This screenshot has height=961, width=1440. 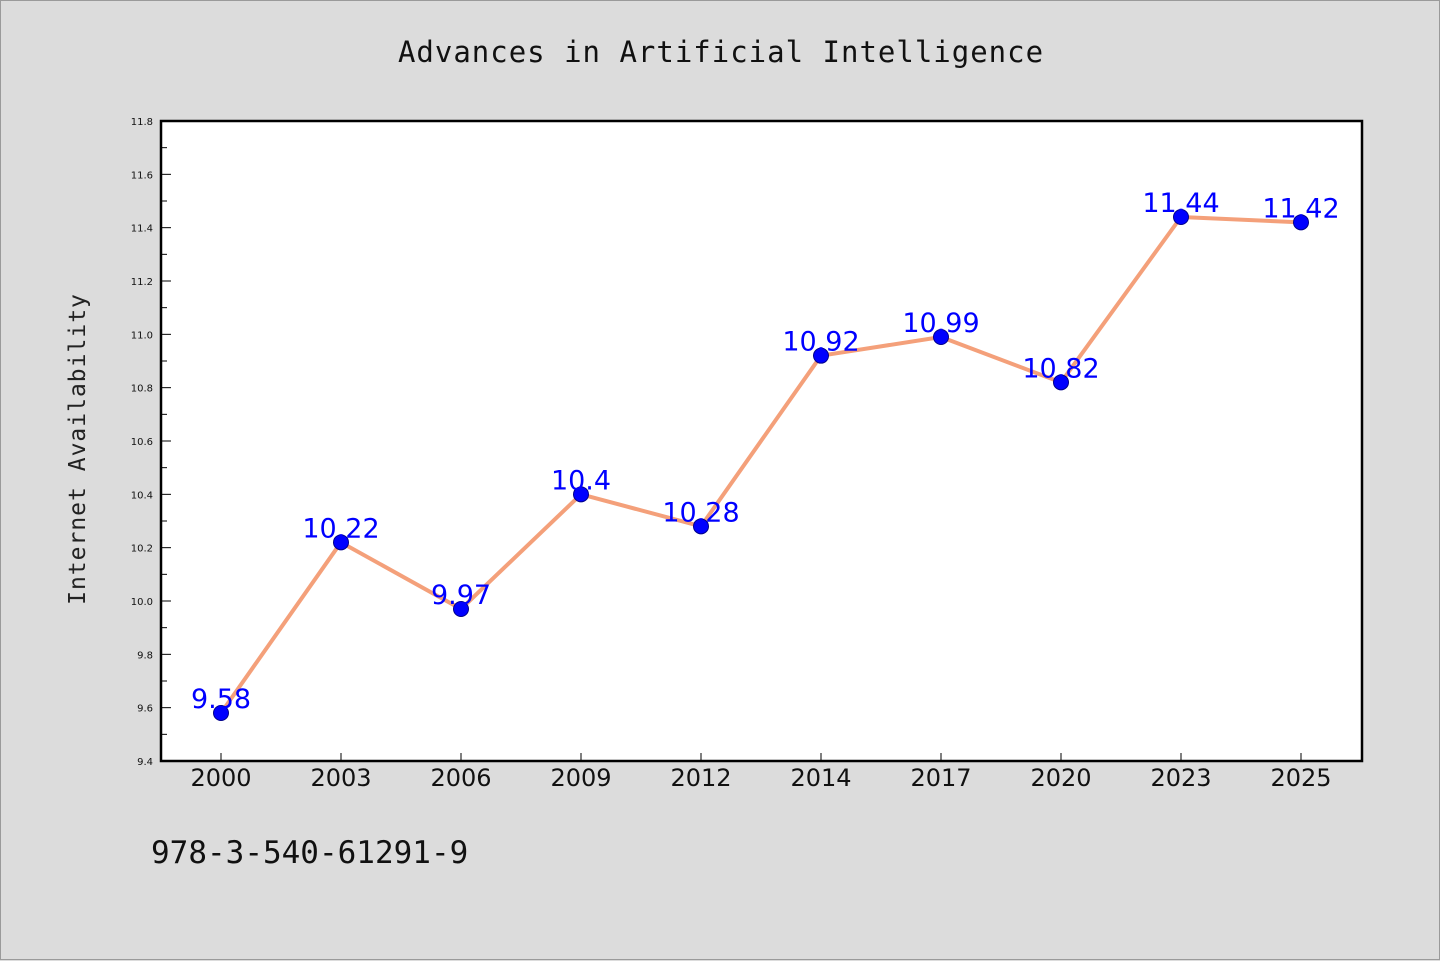 I want to click on x-tick-label: 2009, so click(x=580, y=778).